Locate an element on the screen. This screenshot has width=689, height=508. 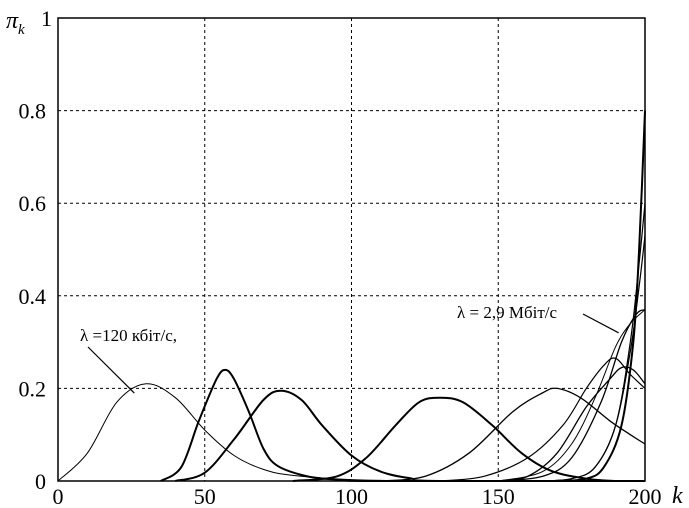
annotation-leader-2-9mbit is located at coordinates (600, 323).